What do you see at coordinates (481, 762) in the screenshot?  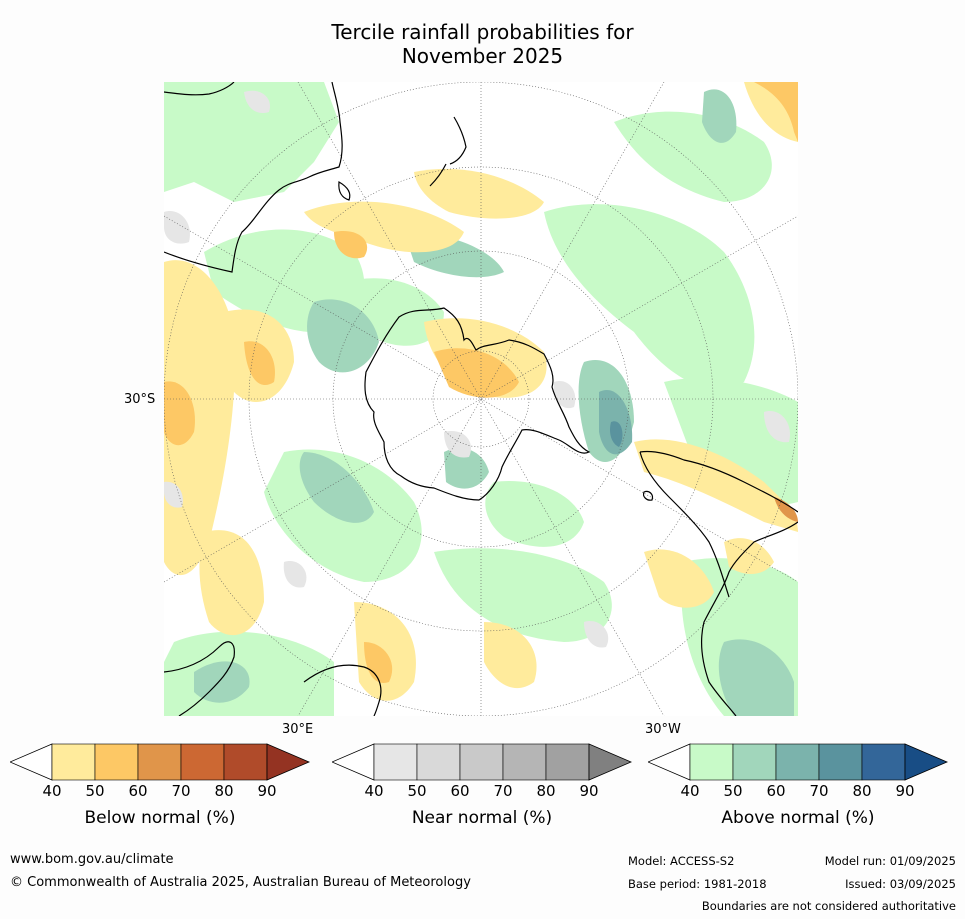 I see `colorbar-near-swatches` at bounding box center [481, 762].